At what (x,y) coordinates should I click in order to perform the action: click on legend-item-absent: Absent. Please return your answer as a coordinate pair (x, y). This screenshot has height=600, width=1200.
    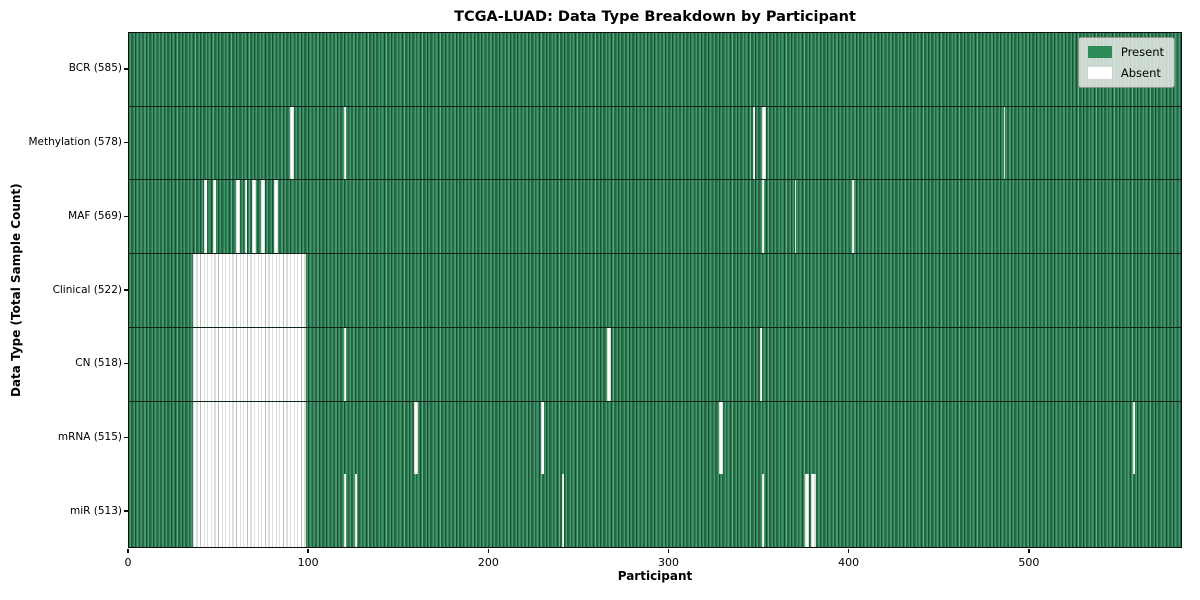
    Looking at the image, I should click on (1125, 73).